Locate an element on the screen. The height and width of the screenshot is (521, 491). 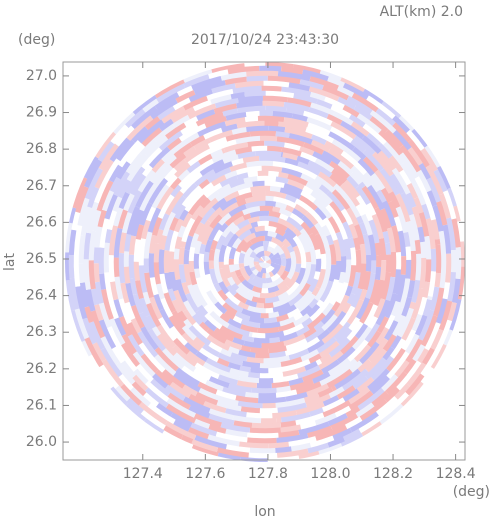
y-tick-label: 26.2 is located at coordinates (41, 369).